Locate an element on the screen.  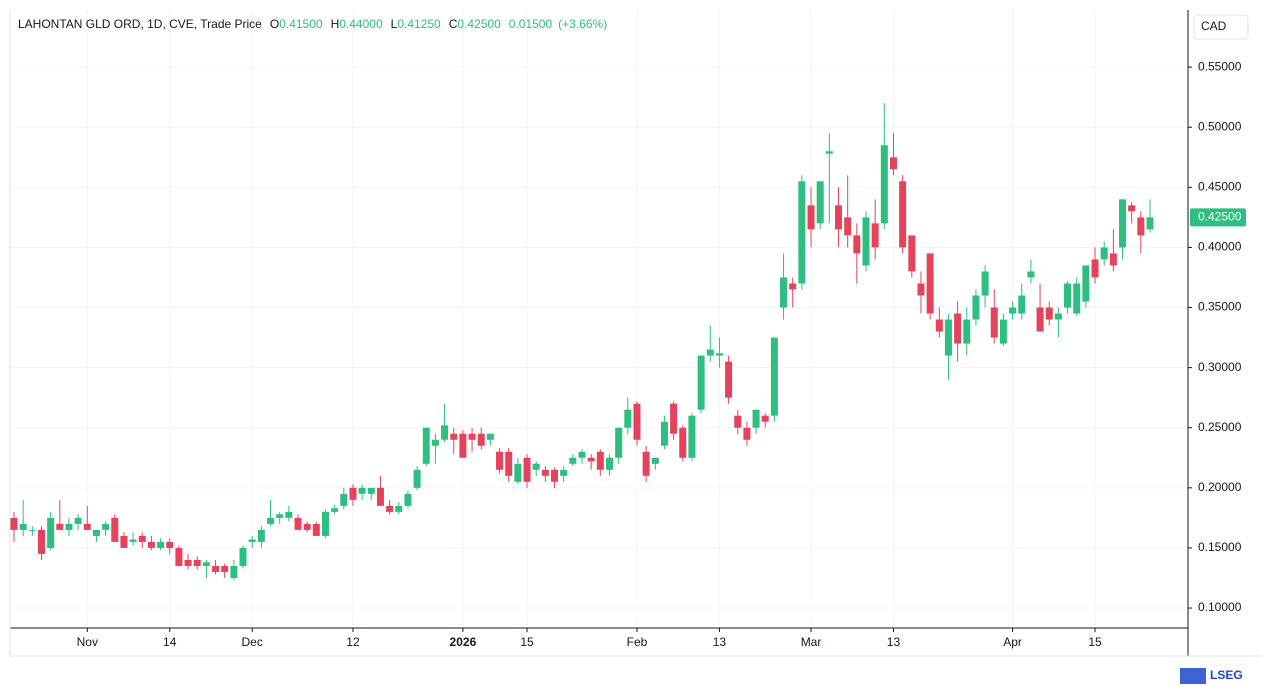
x-tick-label: 15 is located at coordinates (1095, 642).